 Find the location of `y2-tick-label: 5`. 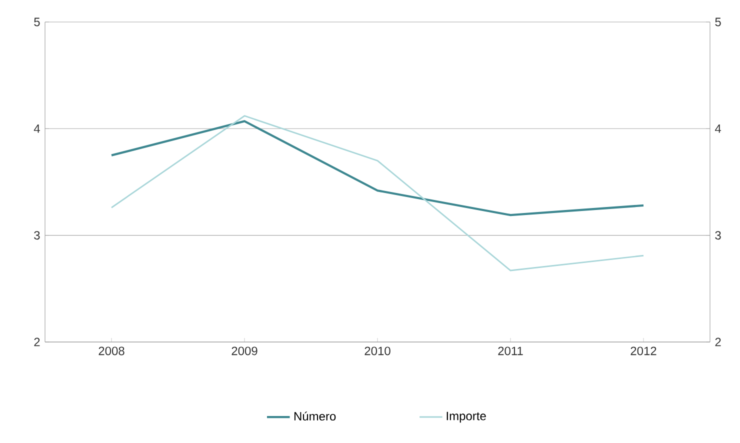

y2-tick-label: 5 is located at coordinates (37, 22).